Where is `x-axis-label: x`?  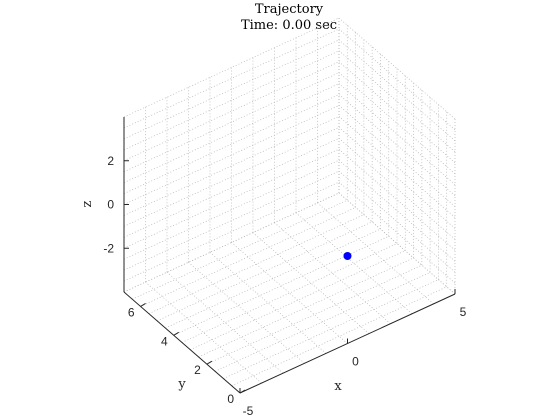 x-axis-label: x is located at coordinates (338, 386).